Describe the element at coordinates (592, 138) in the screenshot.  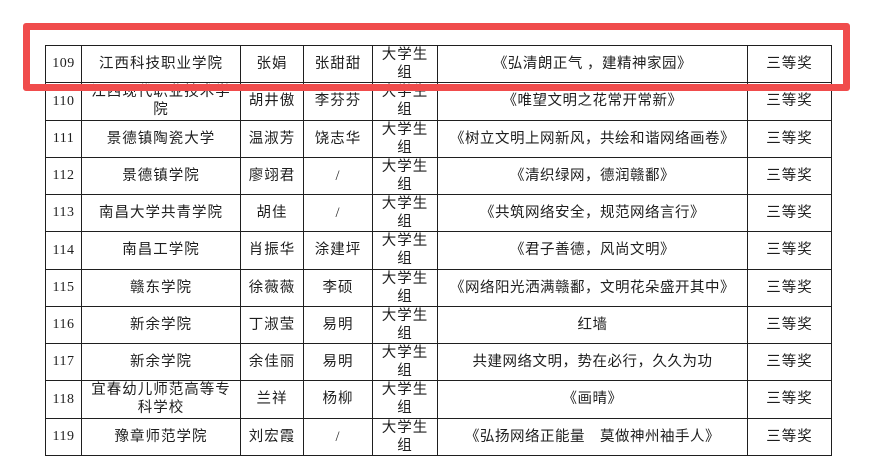
I see `cell-work-title: 《树立文明上网新风，共绘和谐网络画卷》` at that location.